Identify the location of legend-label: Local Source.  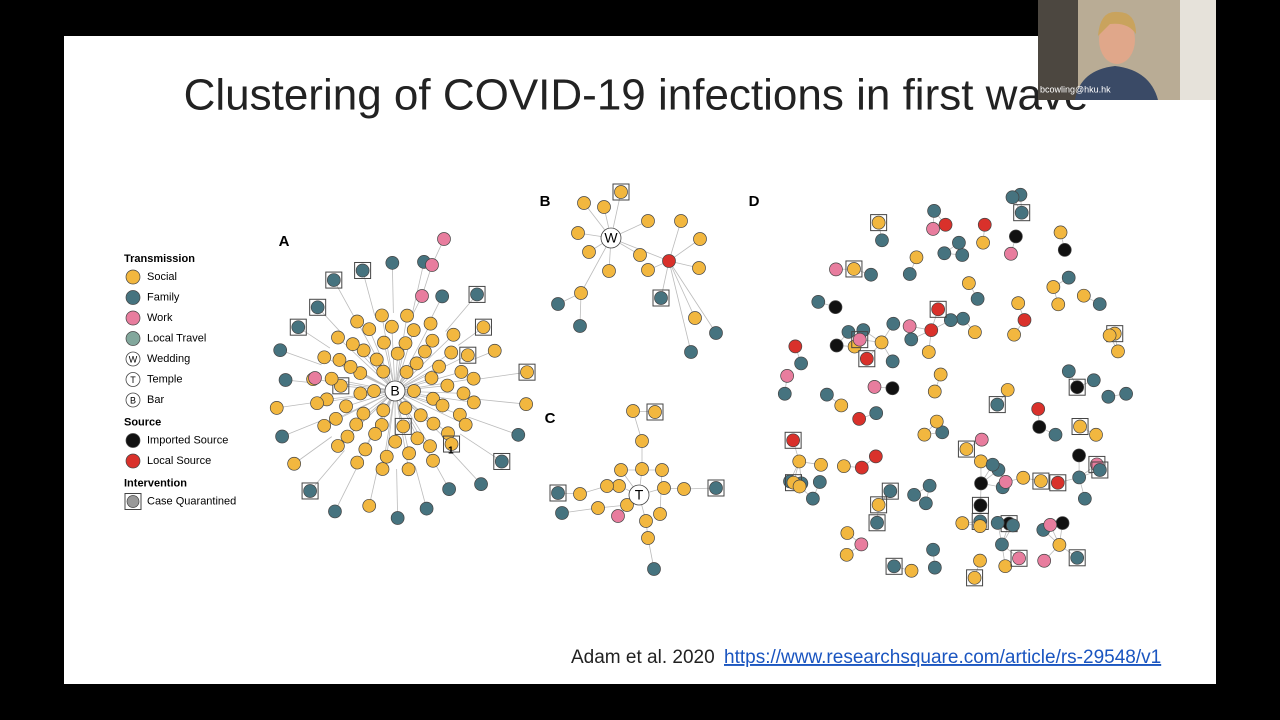
(179, 461).